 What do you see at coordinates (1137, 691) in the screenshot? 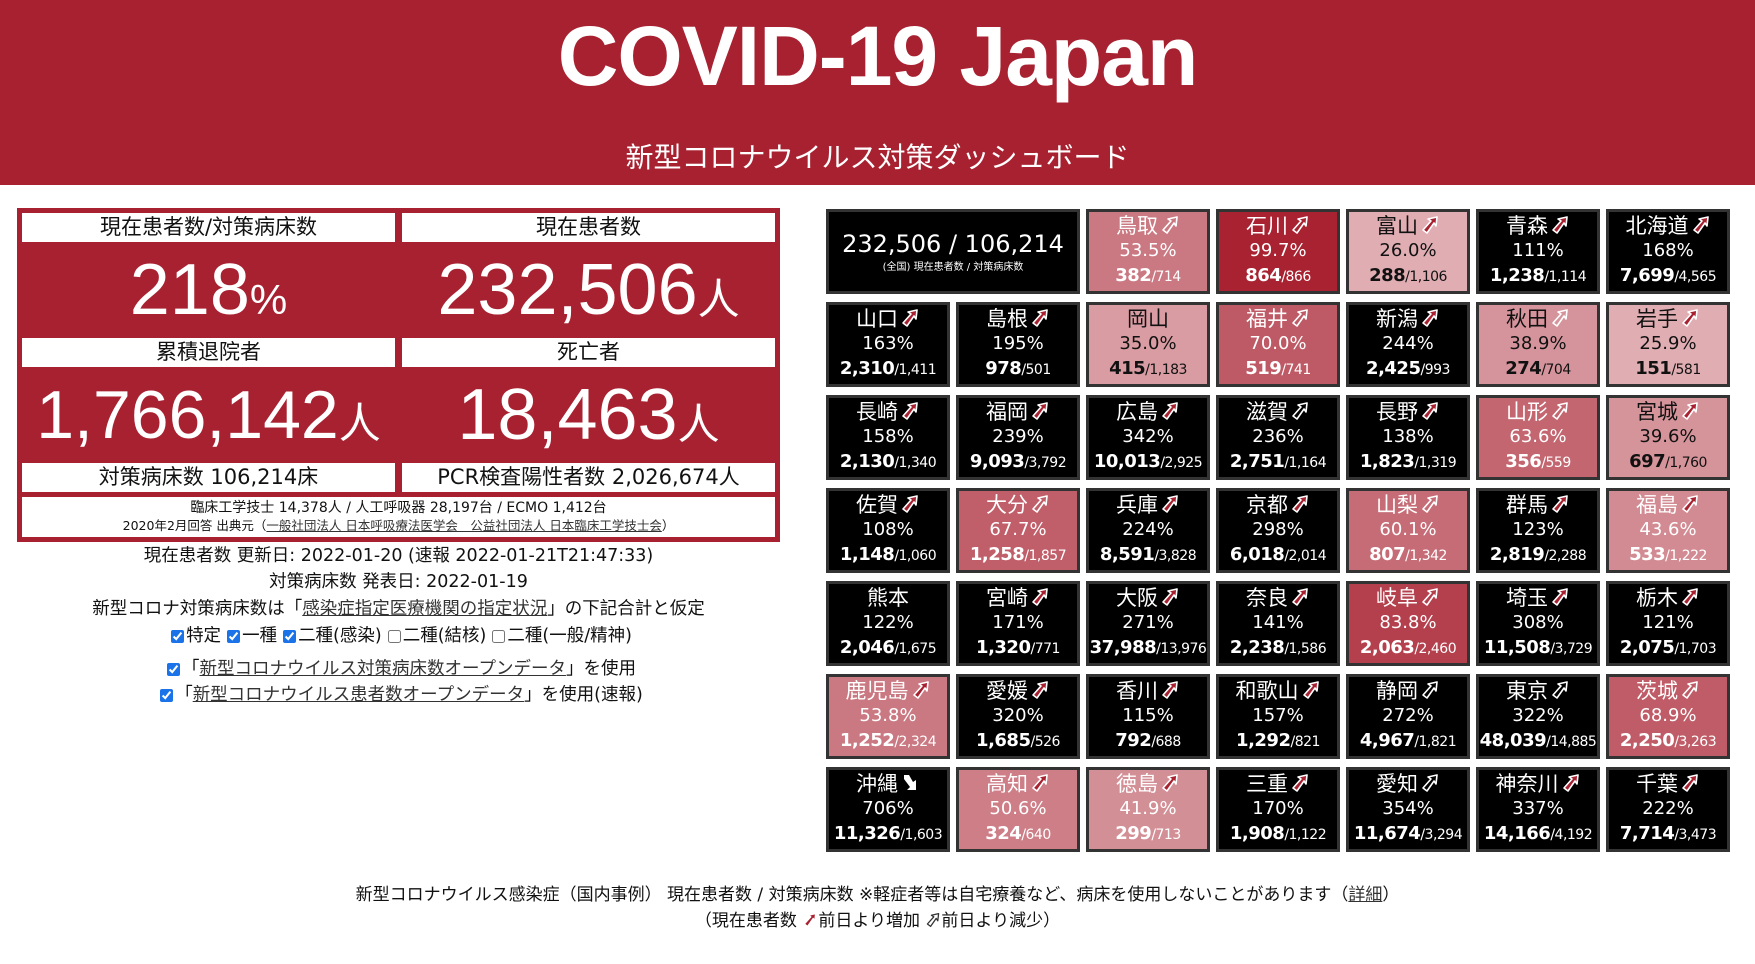
I see `prefecture-name: 香川` at bounding box center [1137, 691].